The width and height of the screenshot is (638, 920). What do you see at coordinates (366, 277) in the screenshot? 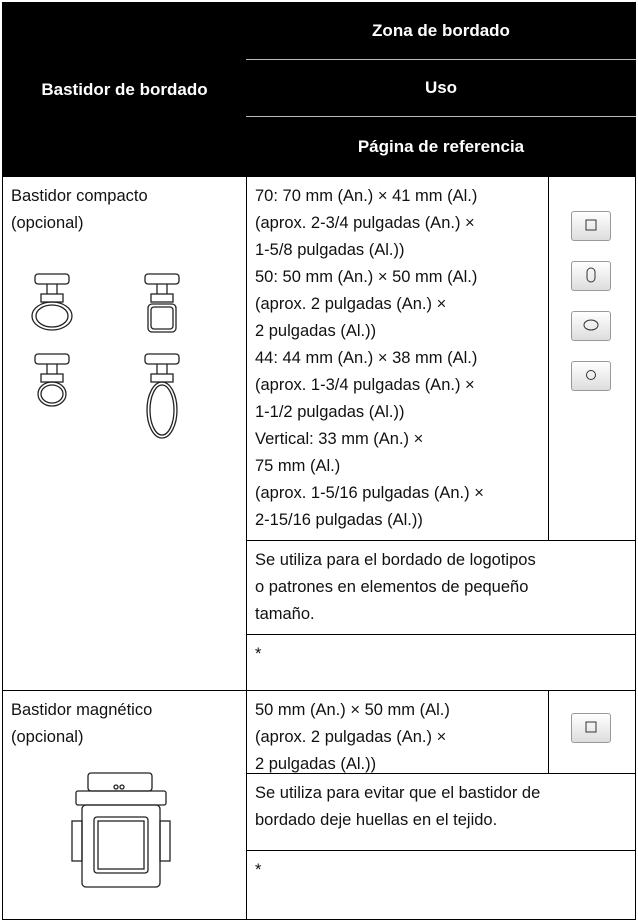
I see `text-line: 50: 50 mm (An.) × 50 mm (Al.)` at bounding box center [366, 277].